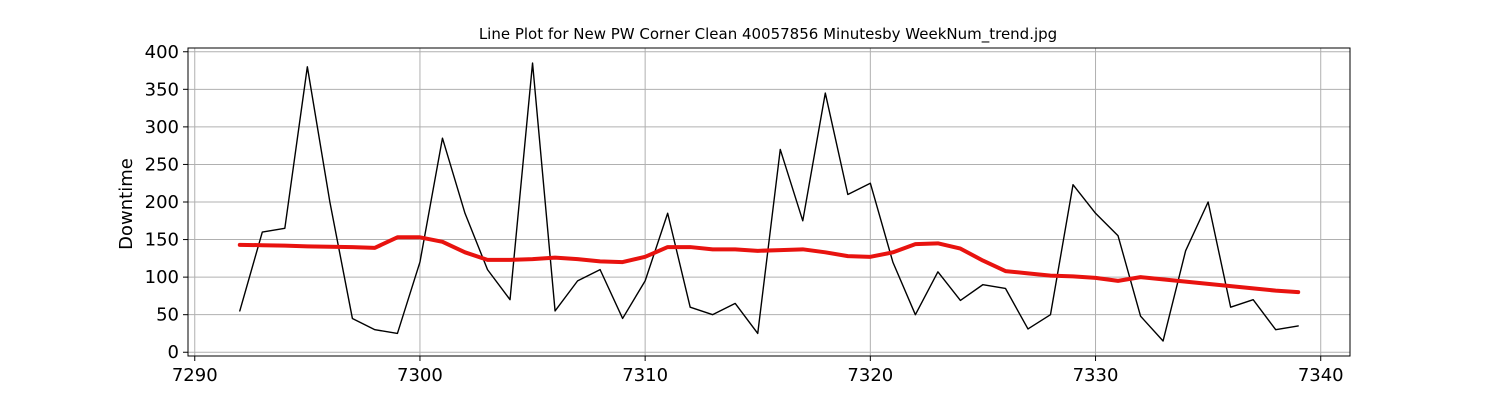  I want to click on y-tick-label: 50, so click(167, 315).